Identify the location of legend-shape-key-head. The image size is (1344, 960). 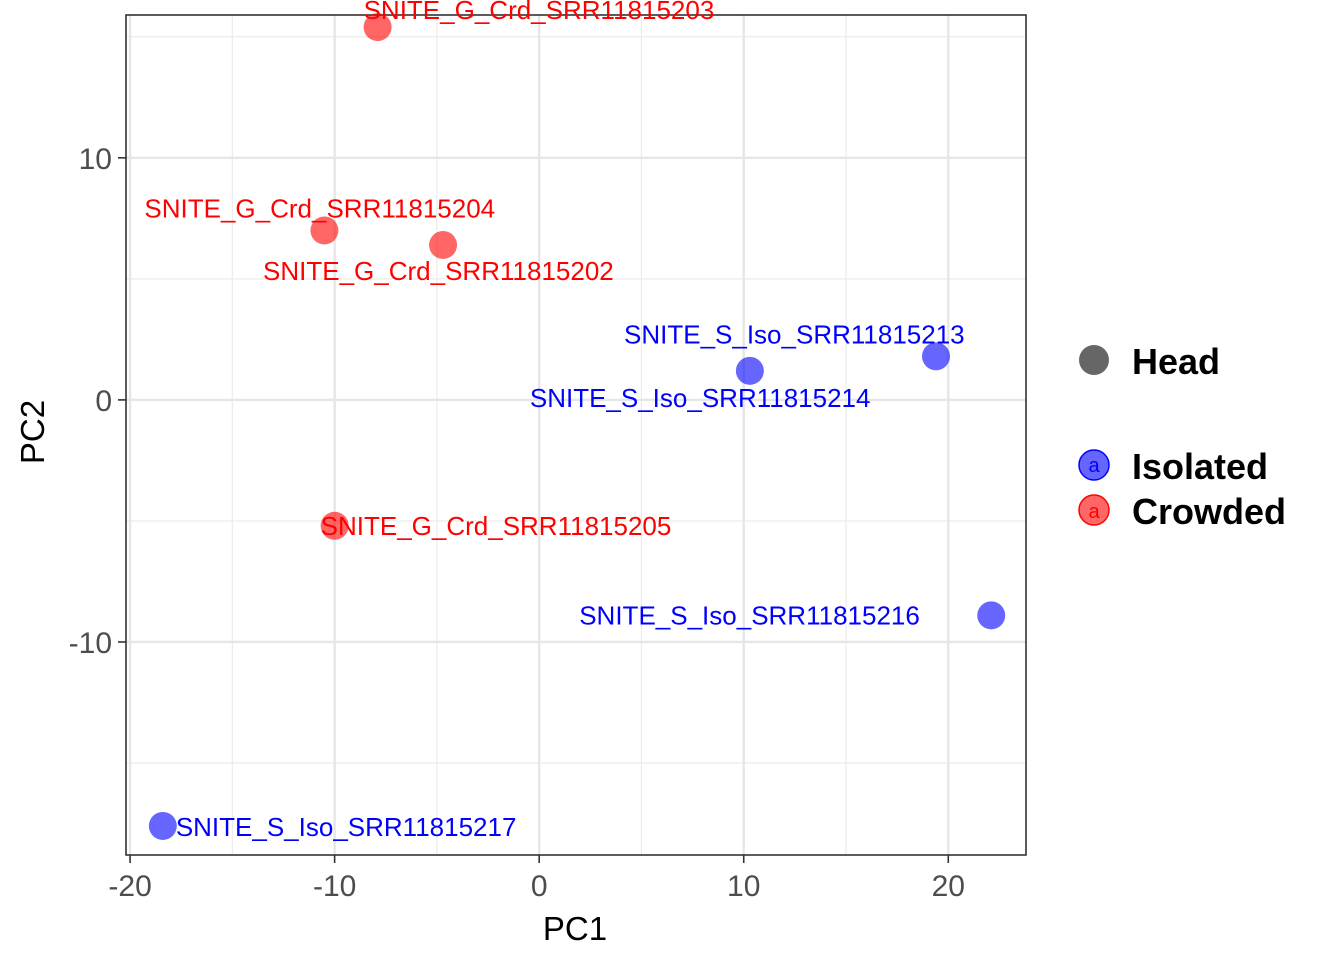
(1094, 360).